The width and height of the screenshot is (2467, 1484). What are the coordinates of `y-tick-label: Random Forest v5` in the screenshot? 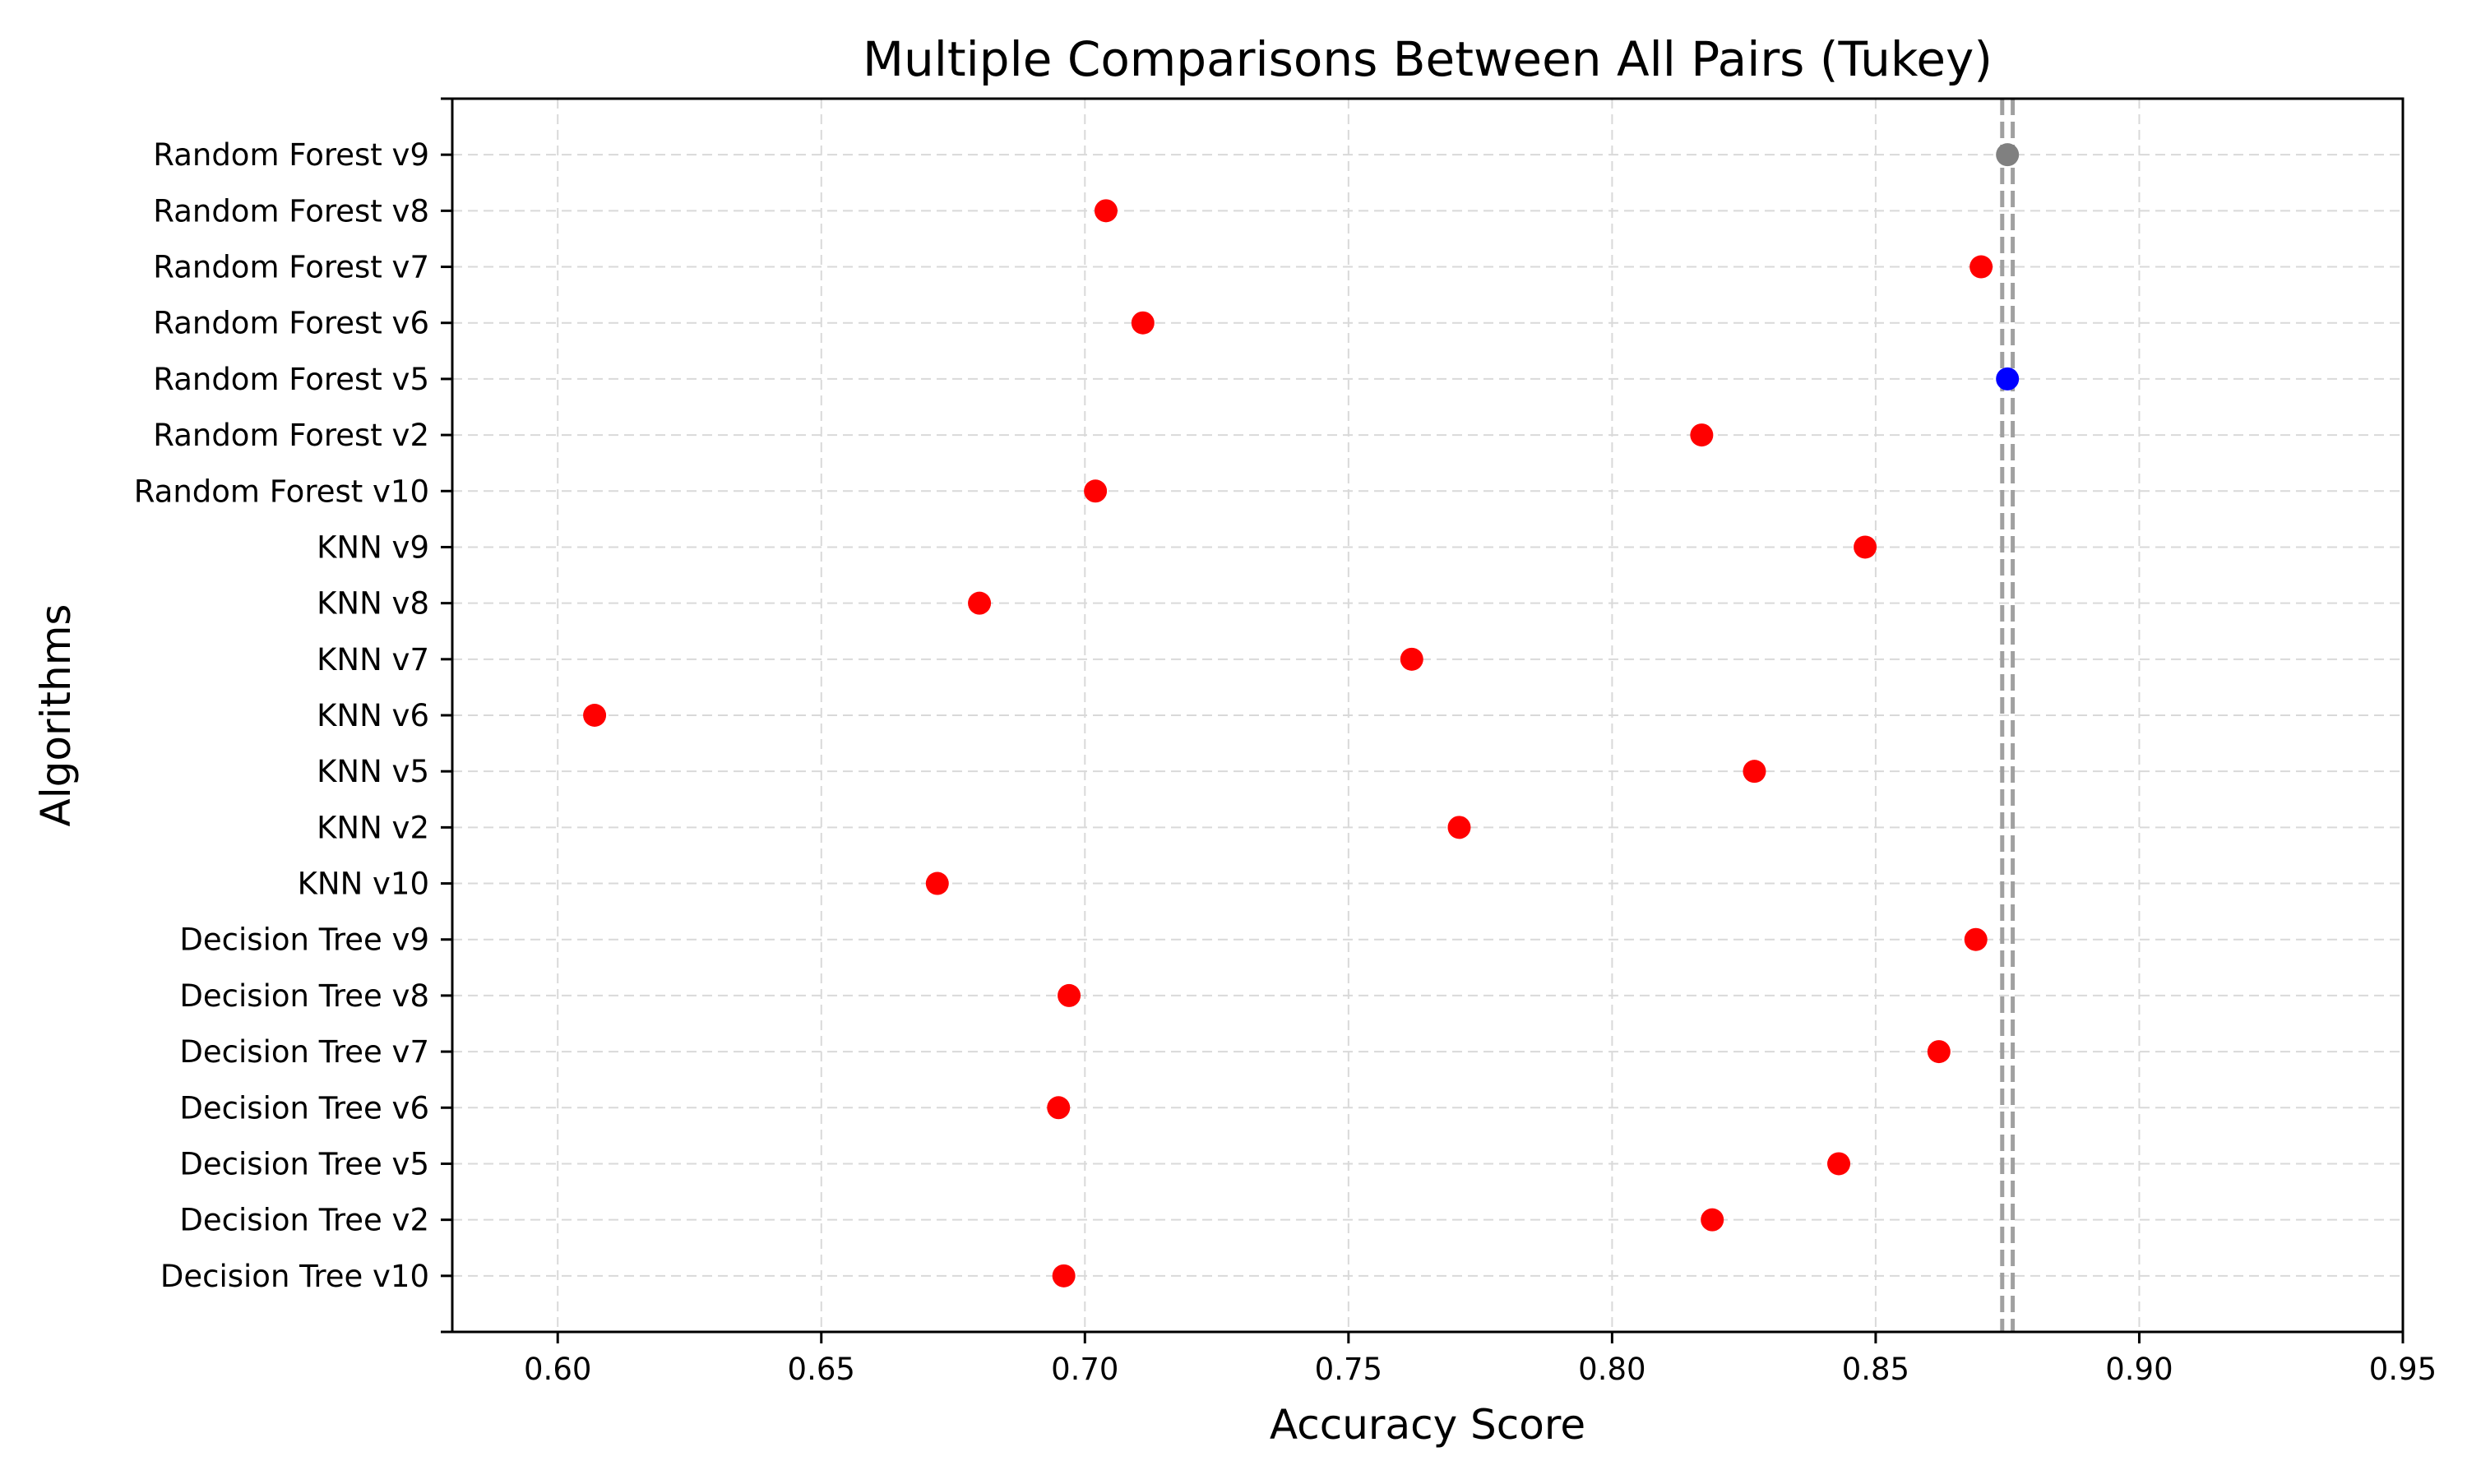 It's located at (291, 380).